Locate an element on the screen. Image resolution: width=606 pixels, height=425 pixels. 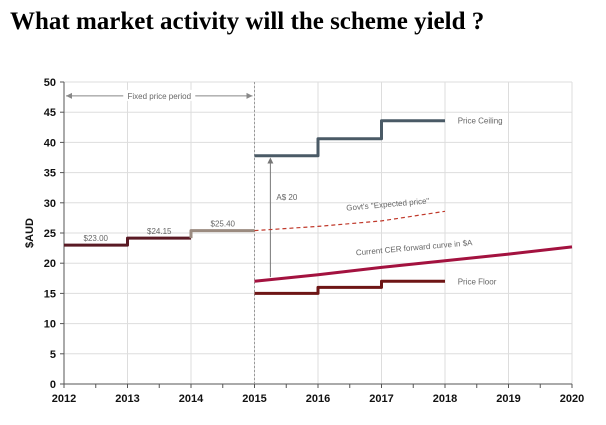
y-tick-label: 0 is located at coordinates (53, 385).